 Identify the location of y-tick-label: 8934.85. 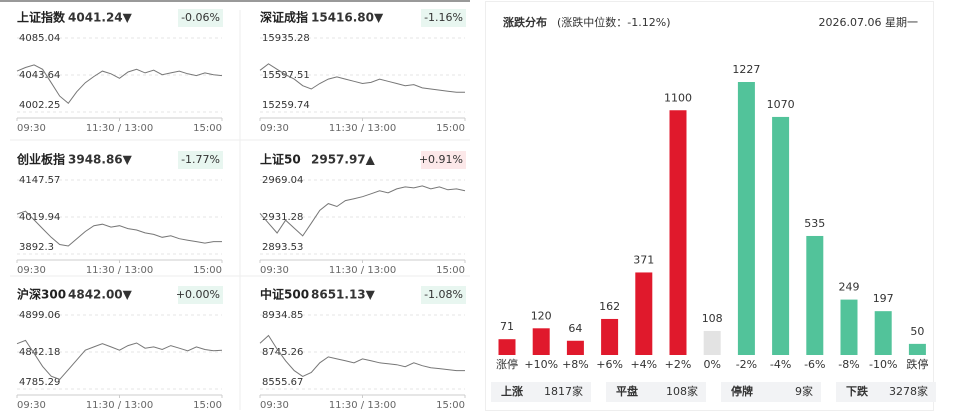
(282, 315).